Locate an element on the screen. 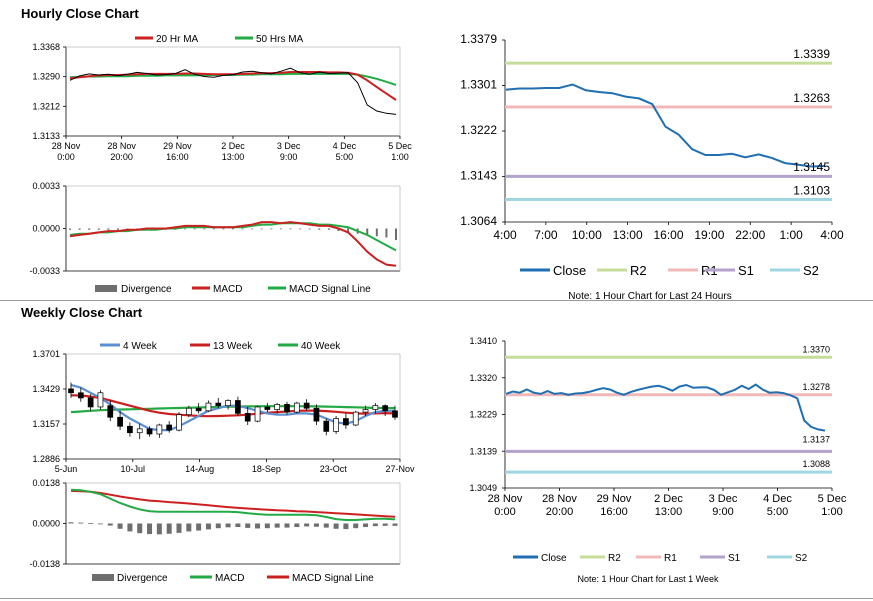 This screenshot has width=873, height=601. x-tick-label: 22:00 is located at coordinates (750, 235).